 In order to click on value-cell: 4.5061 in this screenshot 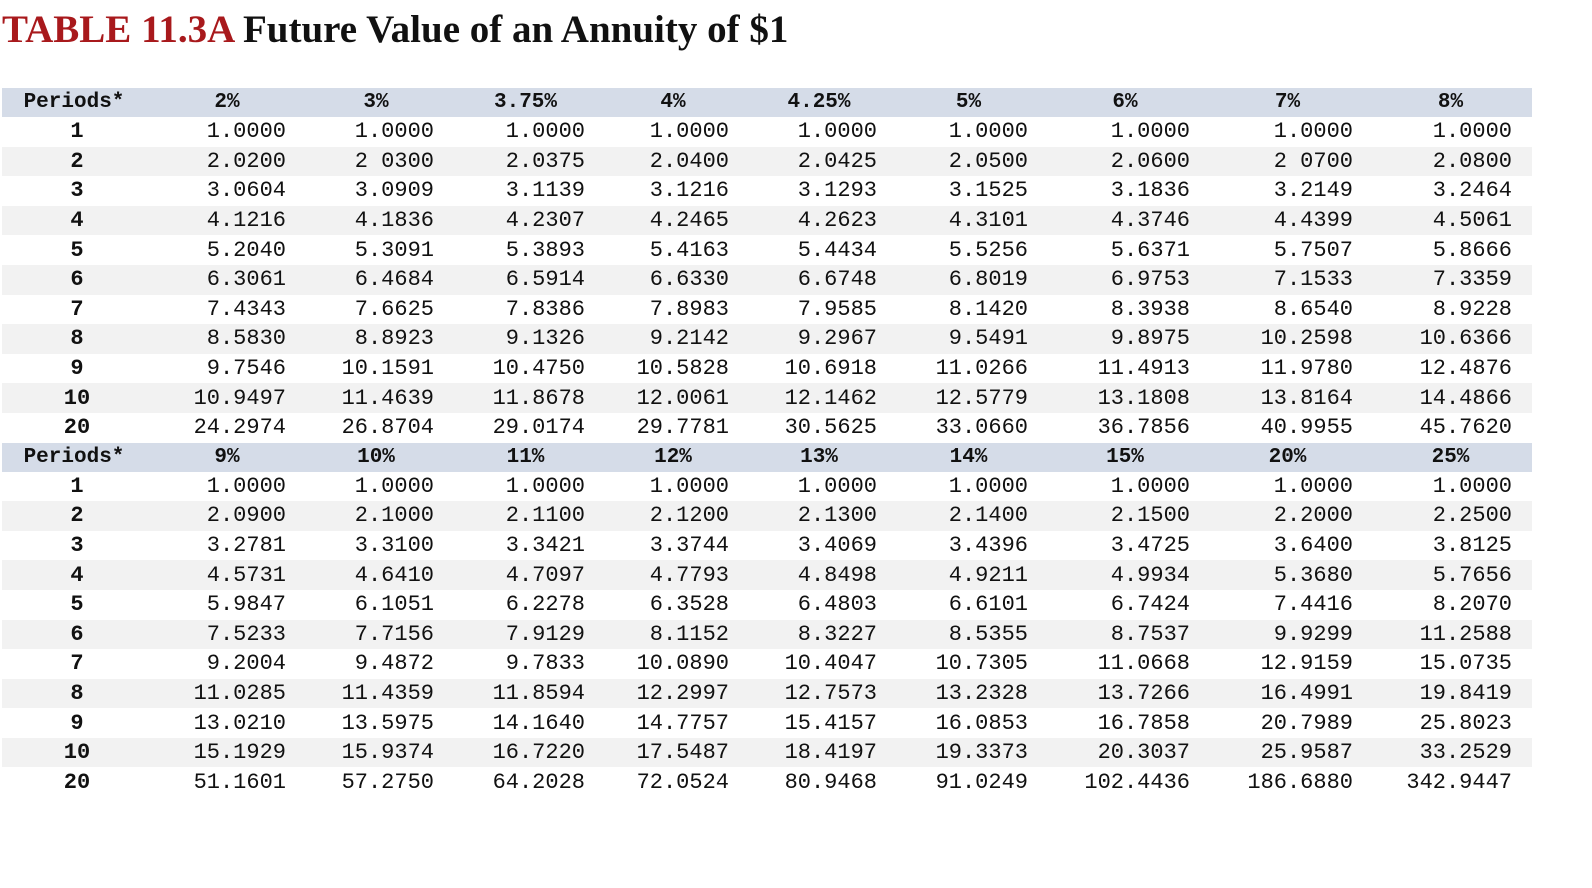, I will do `click(1472, 221)`.